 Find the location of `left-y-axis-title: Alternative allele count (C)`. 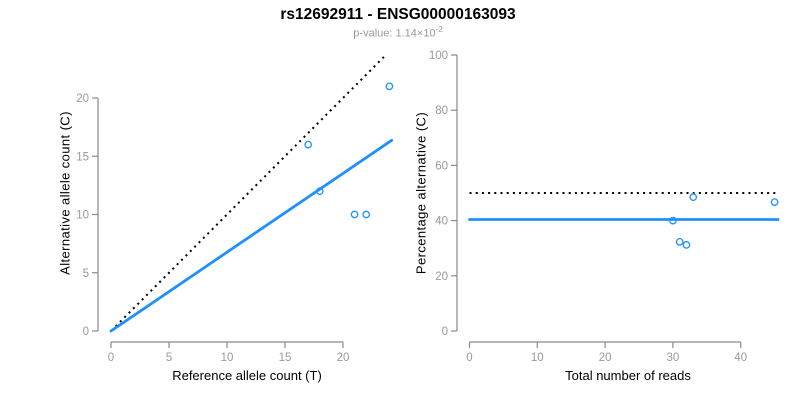

left-y-axis-title: Alternative allele count (C) is located at coordinates (65, 193).